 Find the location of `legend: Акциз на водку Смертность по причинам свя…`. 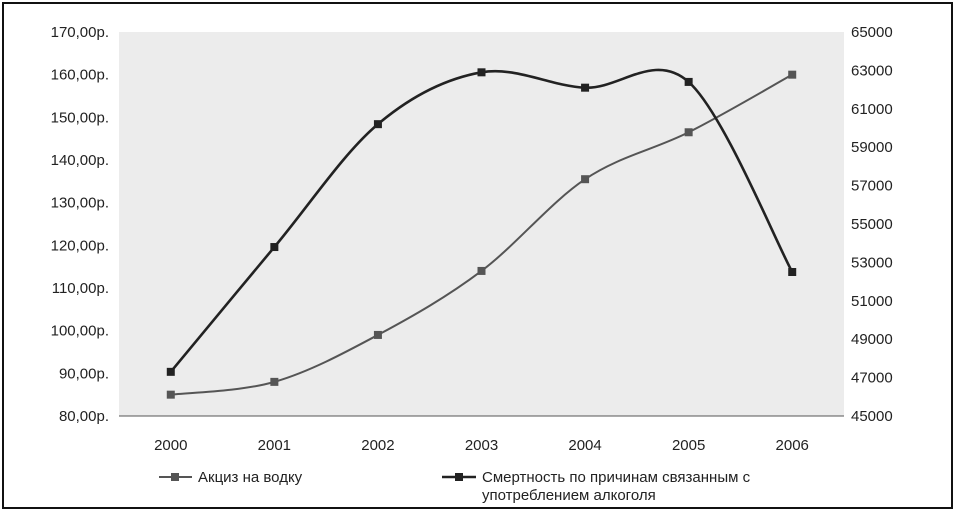

legend: Акциз на водку Смертность по причинам свя… is located at coordinates (455, 486).